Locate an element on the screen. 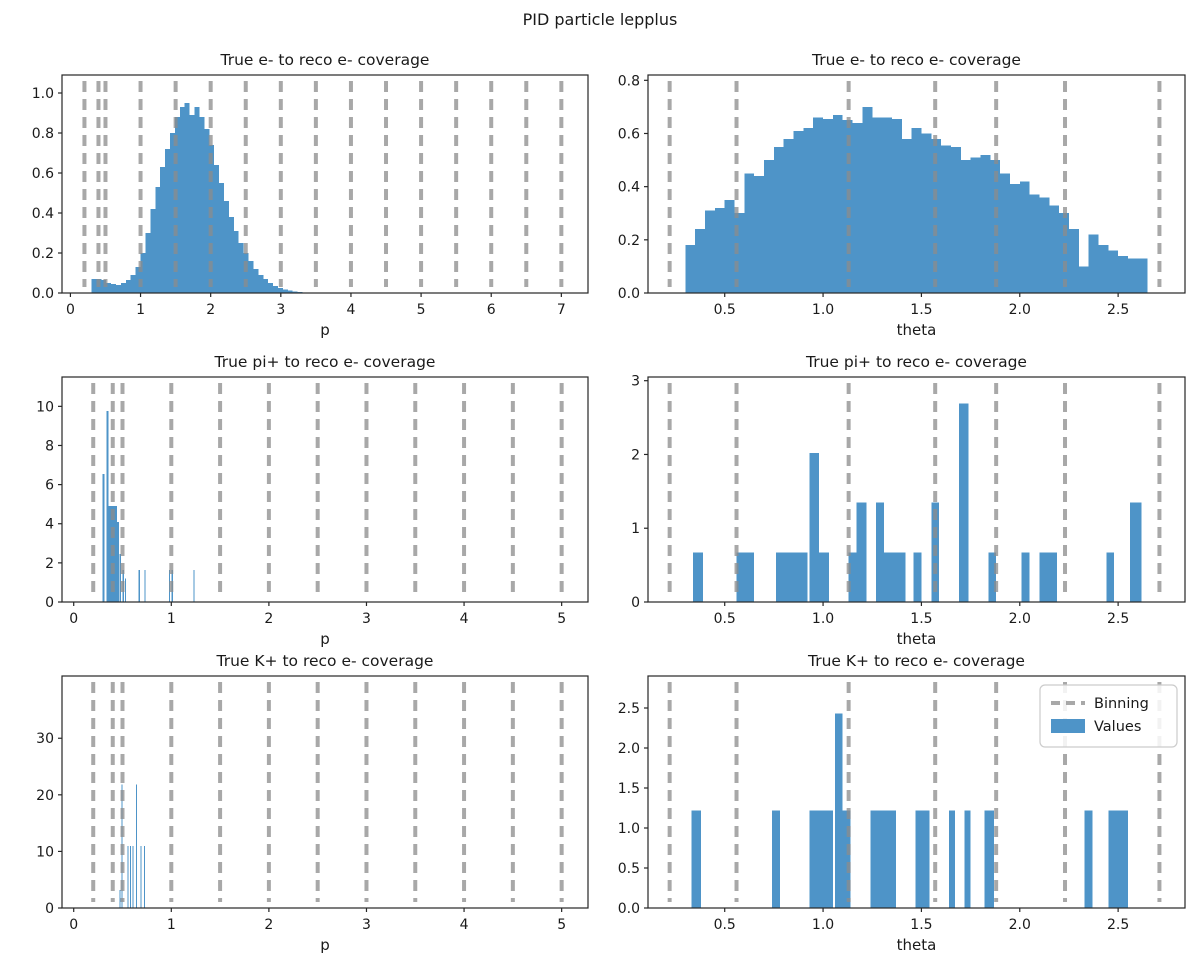  y-tick-label: 1 is located at coordinates (635, 529).